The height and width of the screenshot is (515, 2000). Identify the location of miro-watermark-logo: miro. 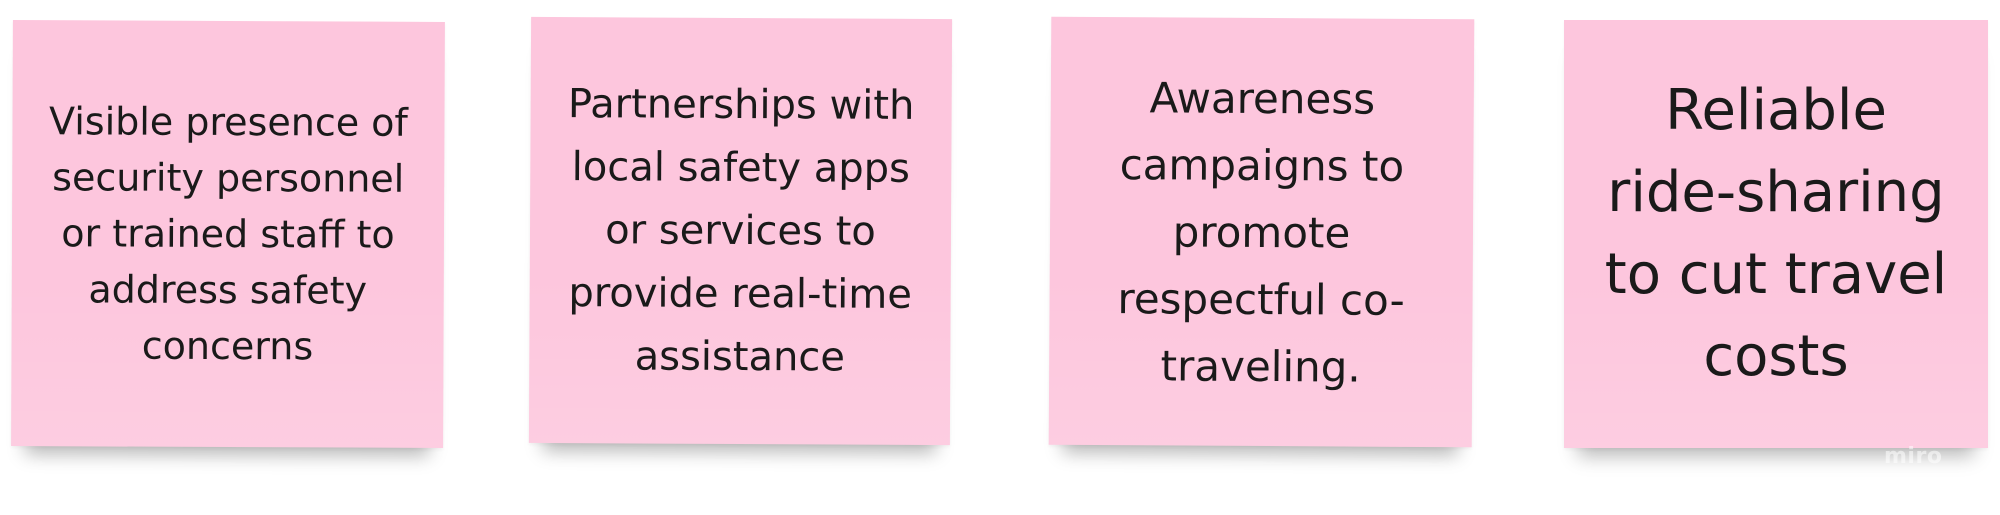
(1913, 456).